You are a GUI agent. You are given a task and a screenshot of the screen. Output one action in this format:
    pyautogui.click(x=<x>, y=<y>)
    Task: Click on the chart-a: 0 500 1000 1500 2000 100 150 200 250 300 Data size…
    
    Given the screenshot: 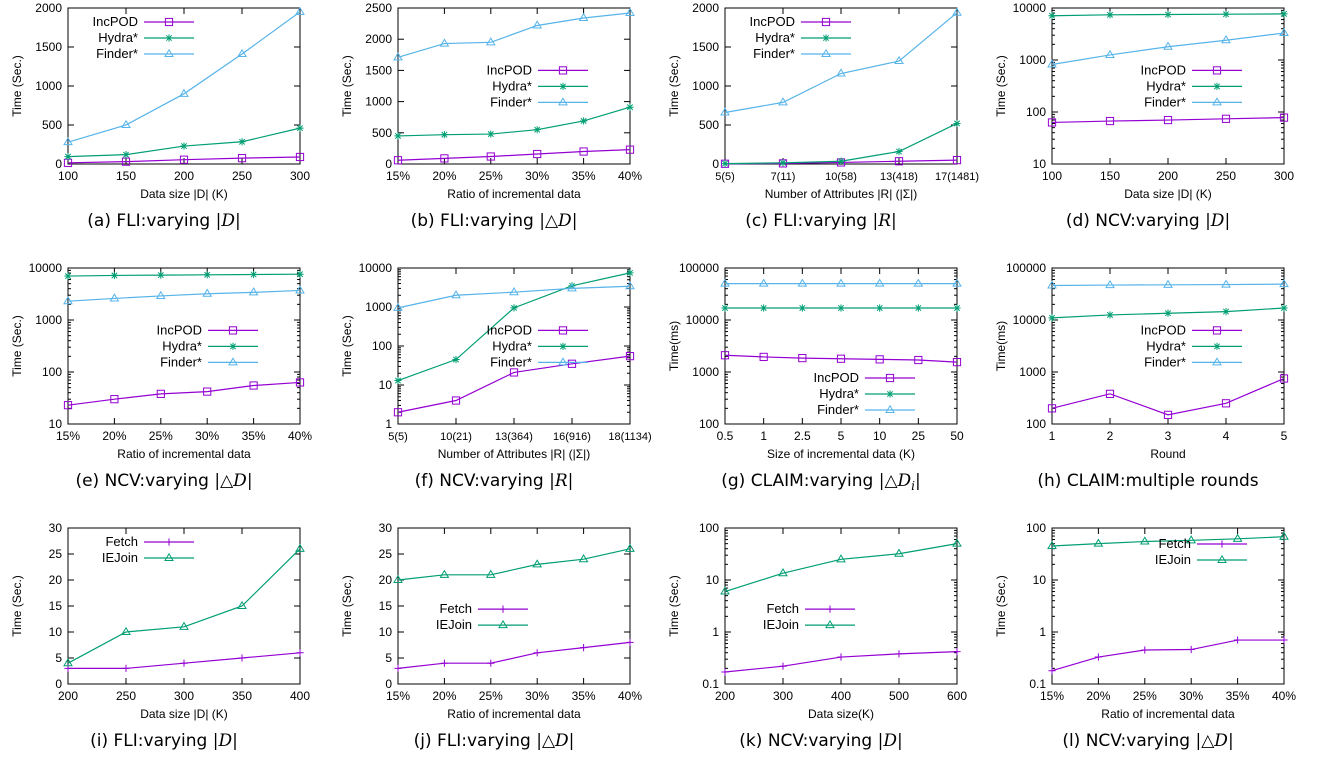 What is the action you would take?
    pyautogui.click(x=160, y=116)
    